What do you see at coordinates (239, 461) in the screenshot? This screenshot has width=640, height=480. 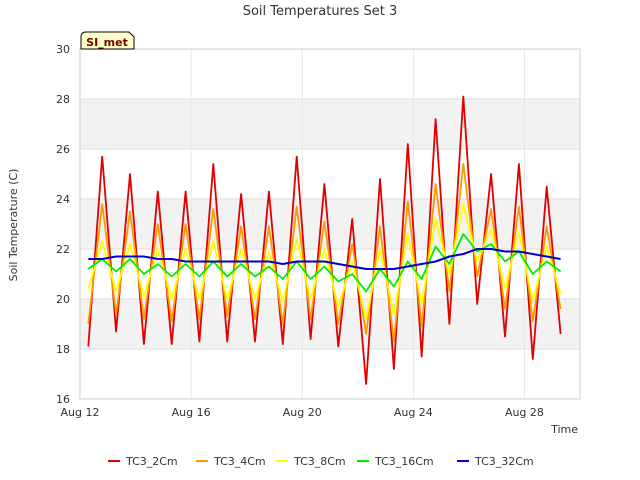 I see `legend-label-TC3_4Cm: TC3_4Cm` at bounding box center [239, 461].